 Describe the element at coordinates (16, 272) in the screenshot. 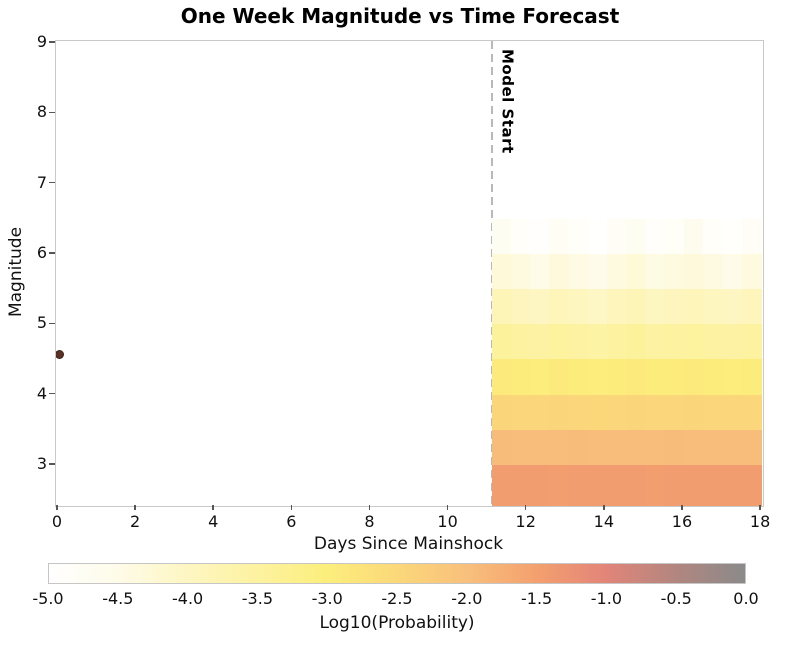

I see `y-axis-label: Magnitude` at that location.